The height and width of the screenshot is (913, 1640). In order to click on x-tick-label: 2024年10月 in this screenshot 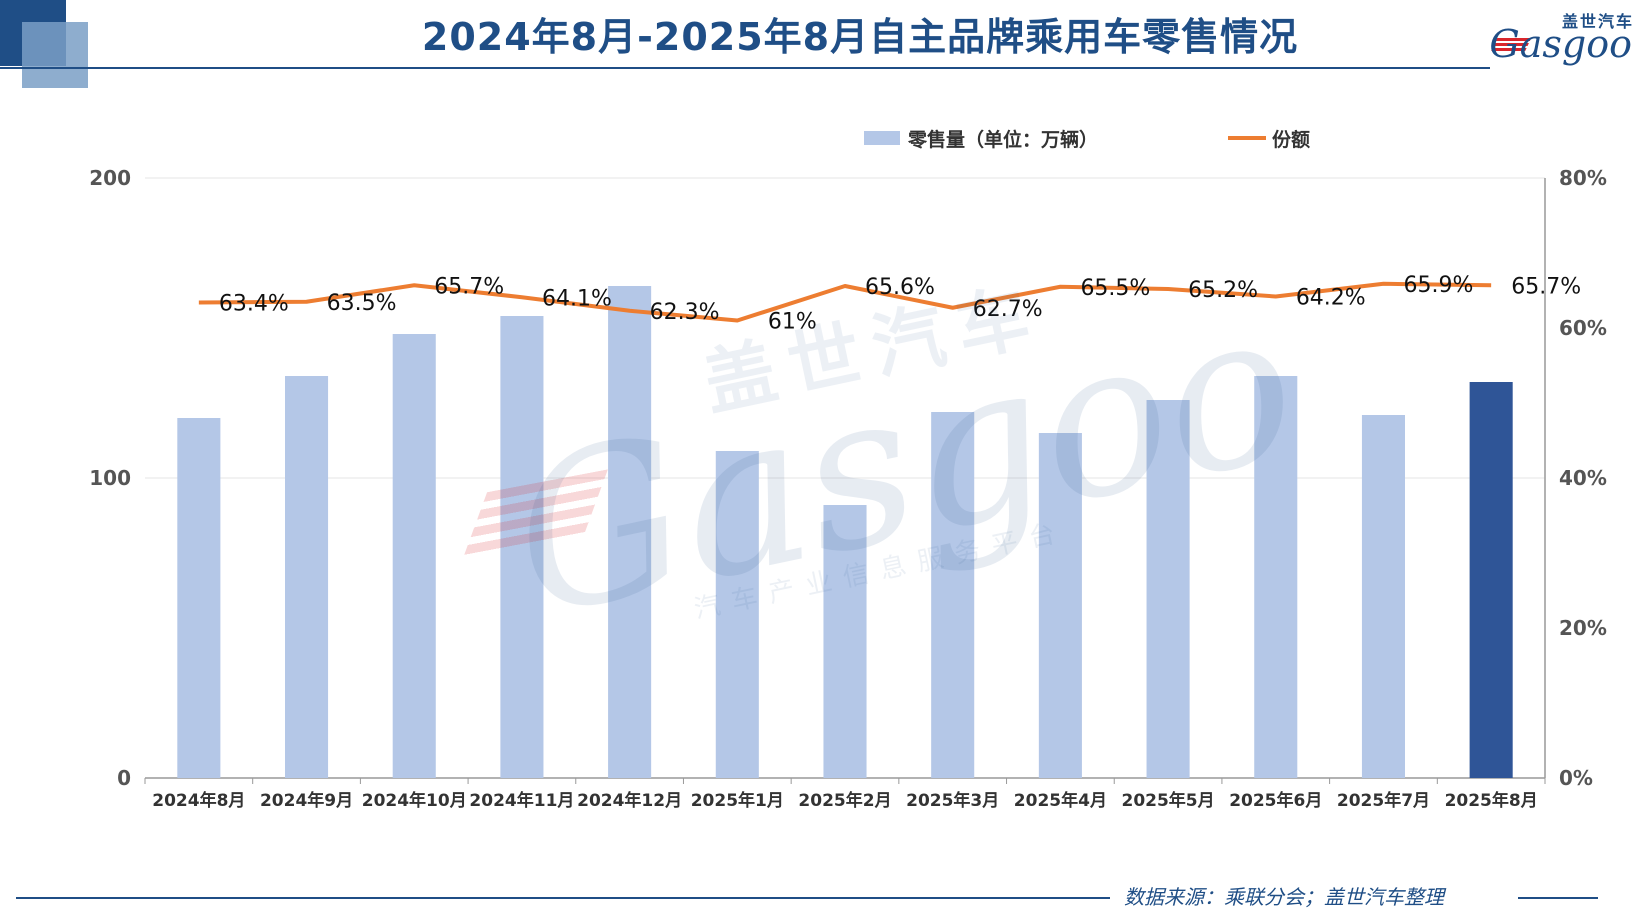, I will do `click(414, 800)`.